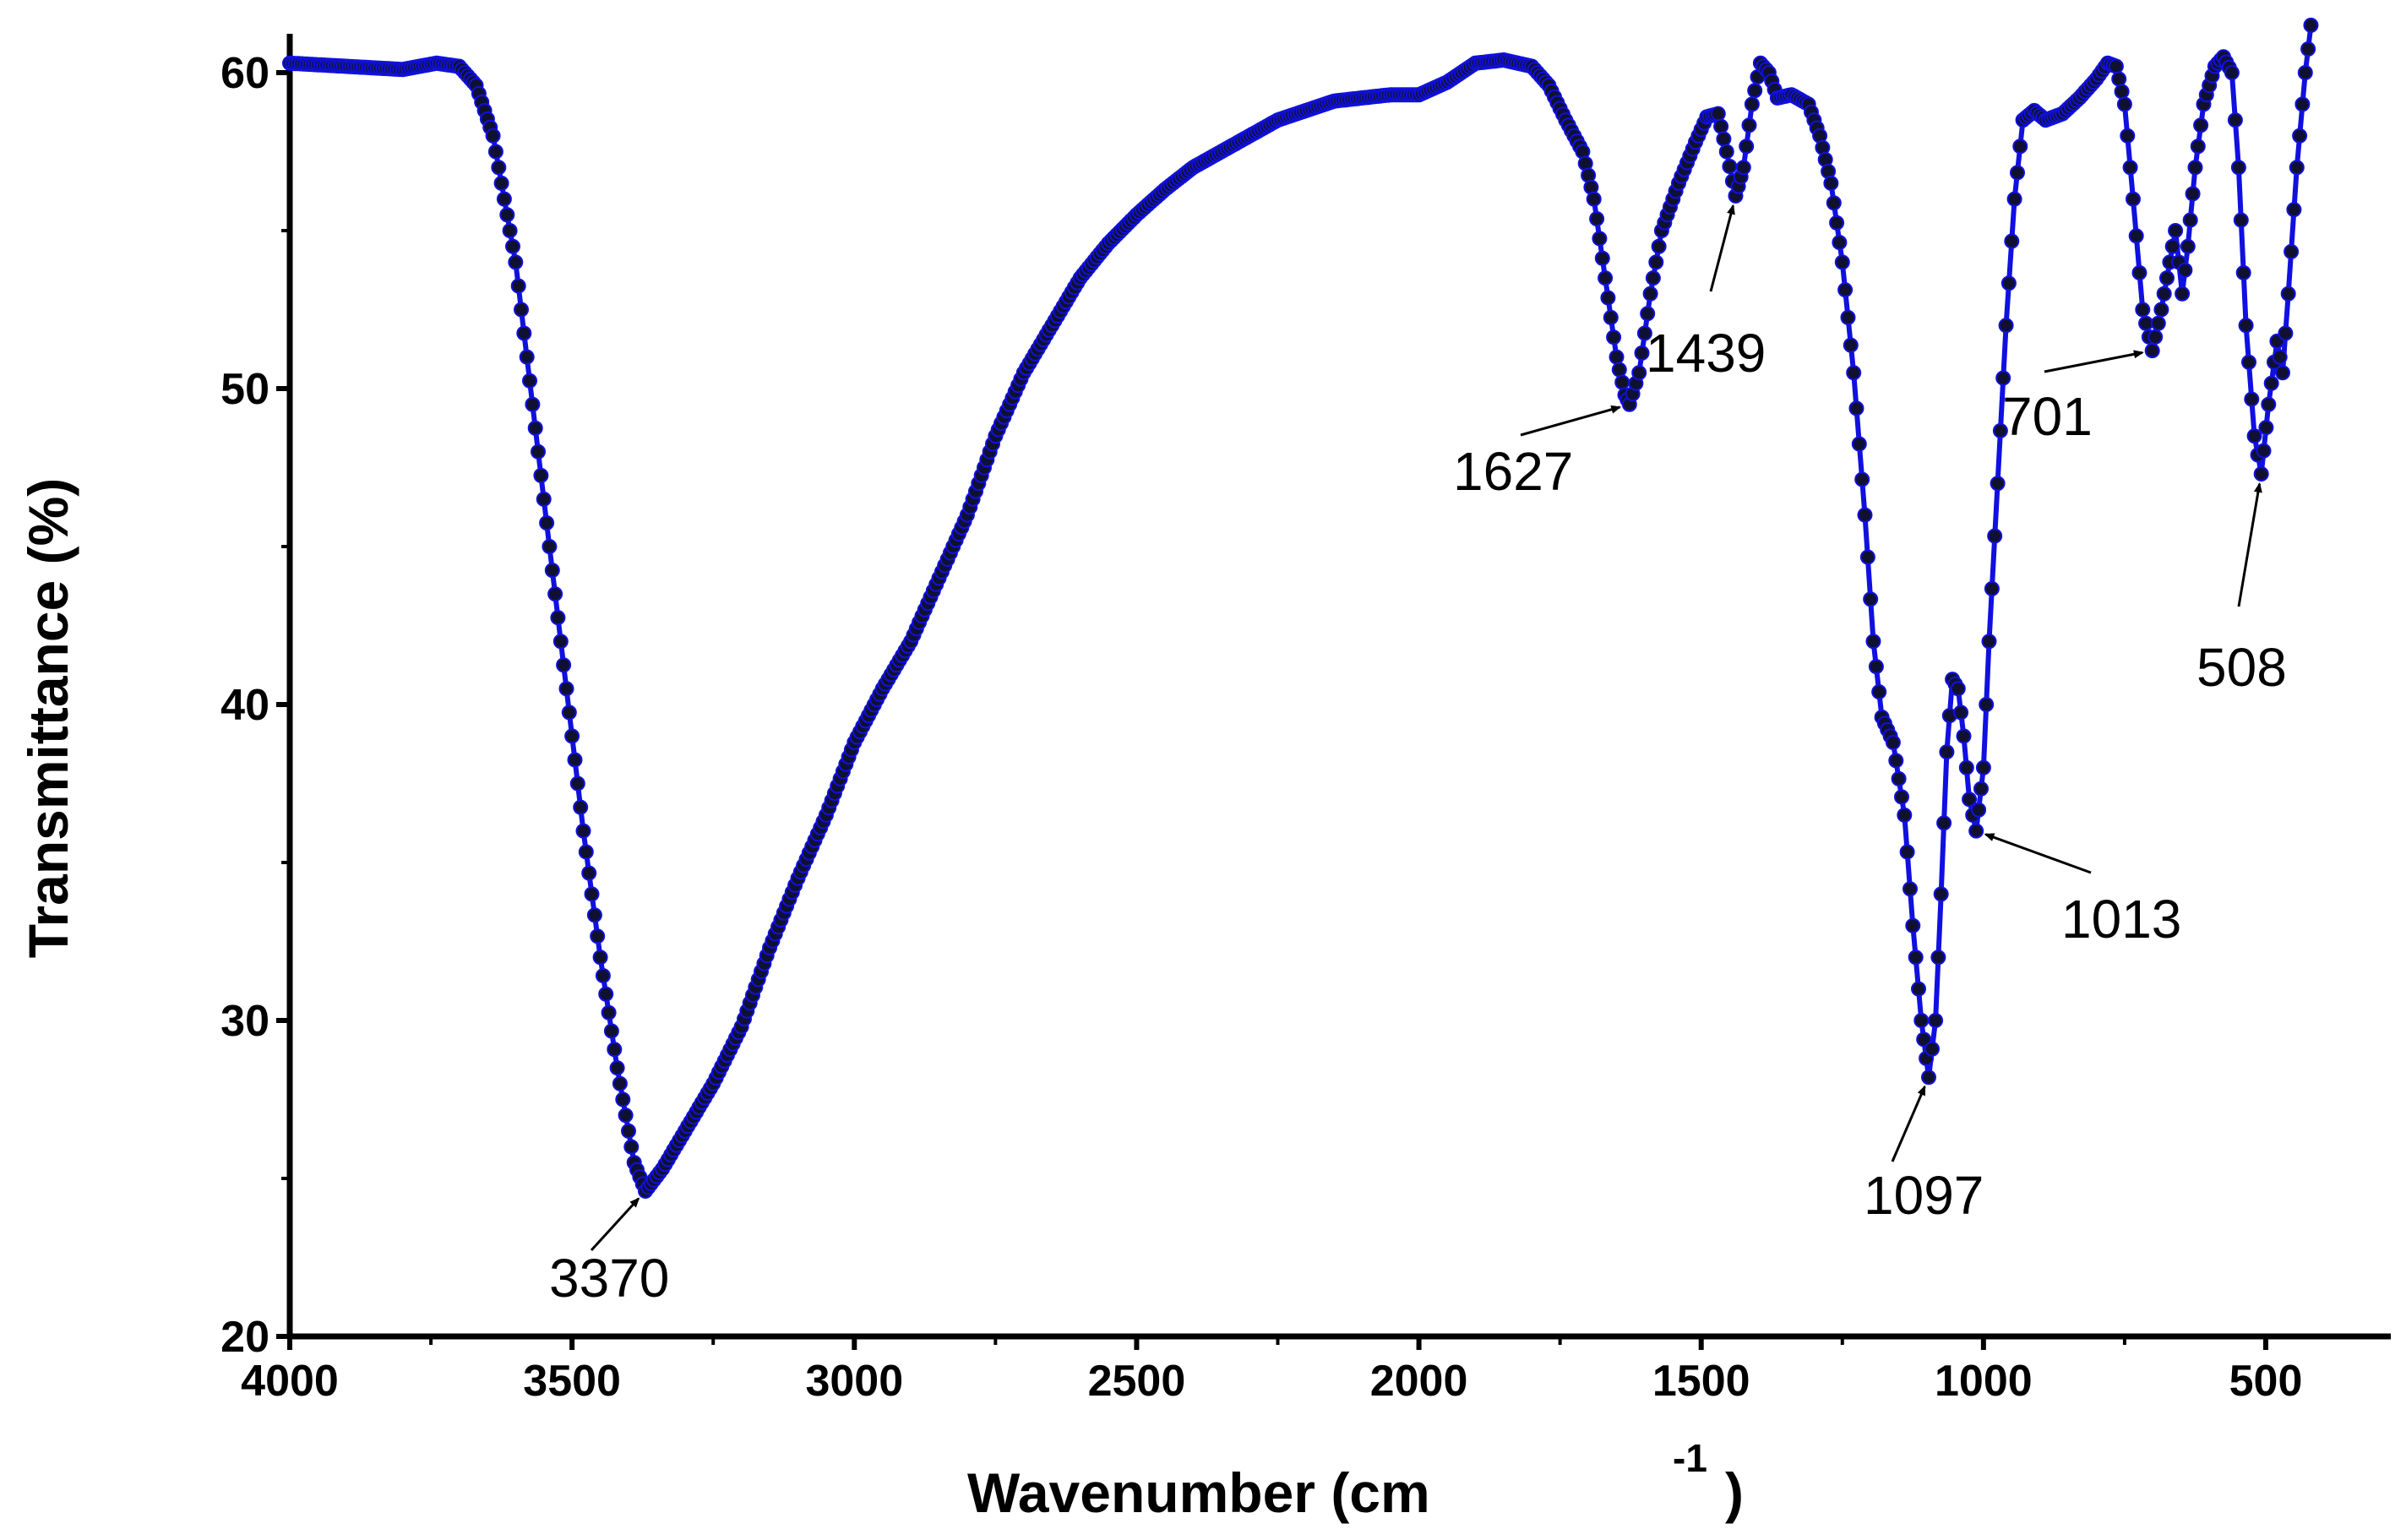 The image size is (2406, 1540). What do you see at coordinates (1701, 1381) in the screenshot?
I see `x-tick-label: 1500` at bounding box center [1701, 1381].